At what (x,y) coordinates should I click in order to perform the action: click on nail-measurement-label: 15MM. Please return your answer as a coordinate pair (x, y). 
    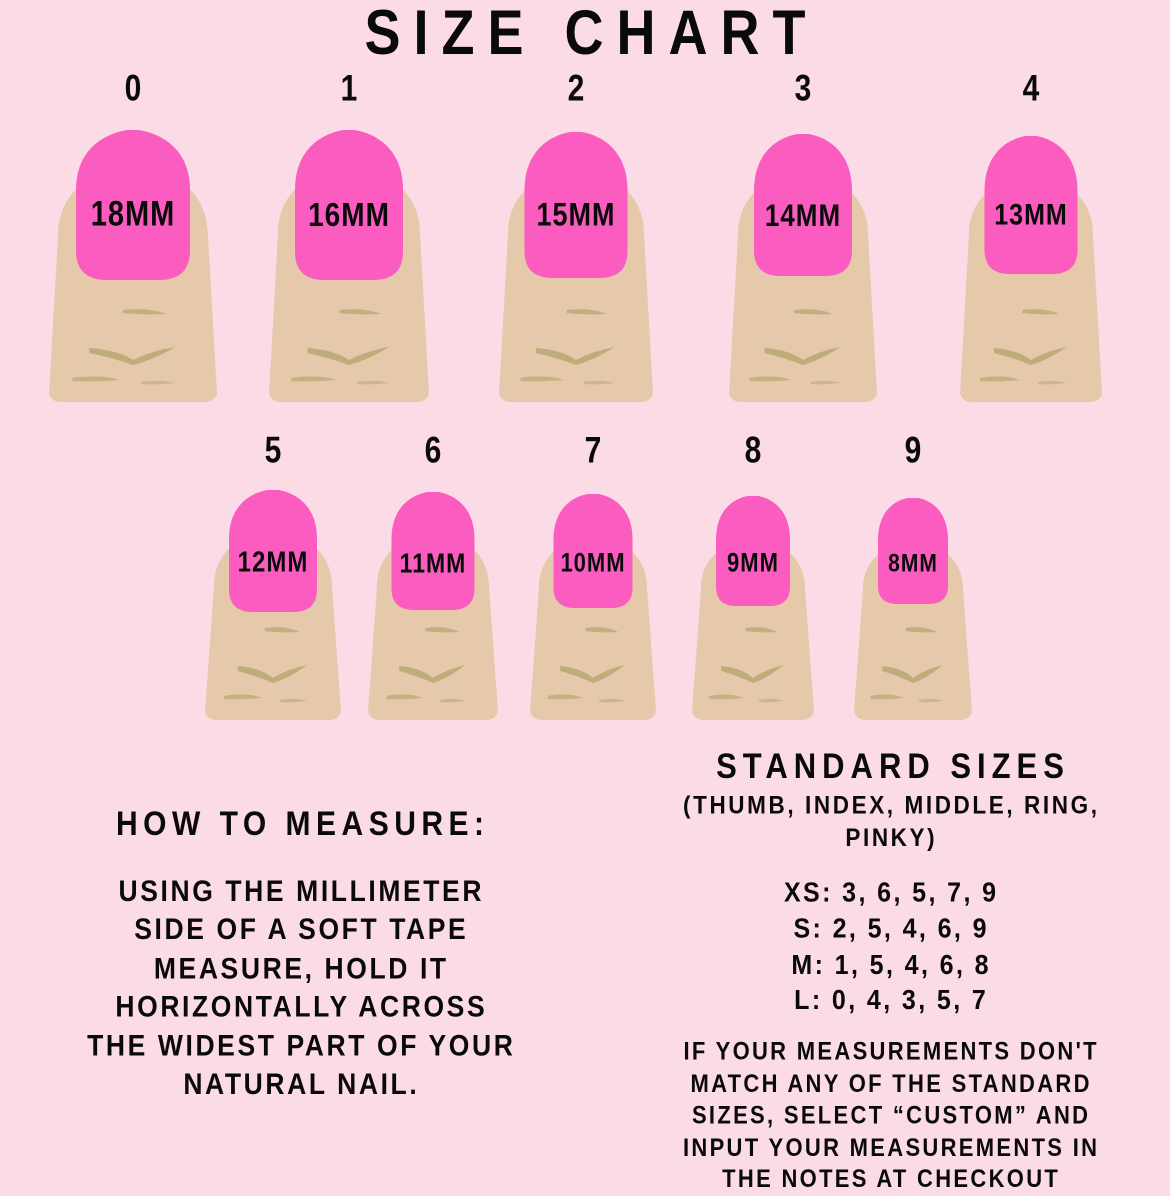
    Looking at the image, I should click on (576, 214).